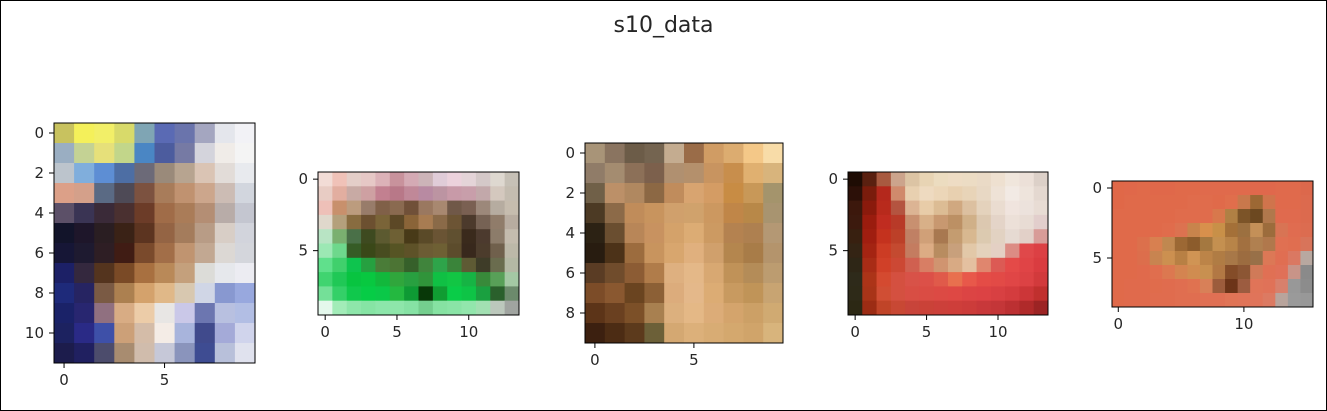 The image size is (1327, 411). Describe the element at coordinates (39, 293) in the screenshot. I see `y-tick-label: 8` at that location.